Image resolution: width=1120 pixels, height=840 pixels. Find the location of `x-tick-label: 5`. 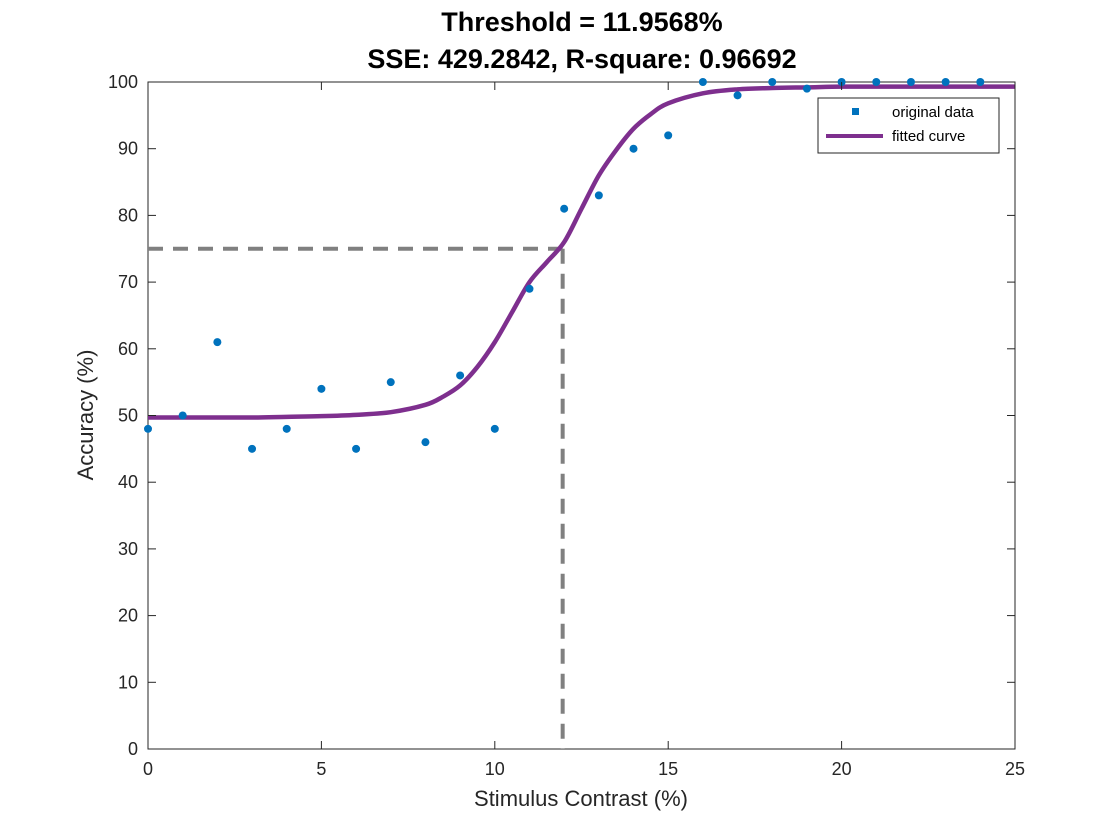

x-tick-label: 5 is located at coordinates (321, 769).